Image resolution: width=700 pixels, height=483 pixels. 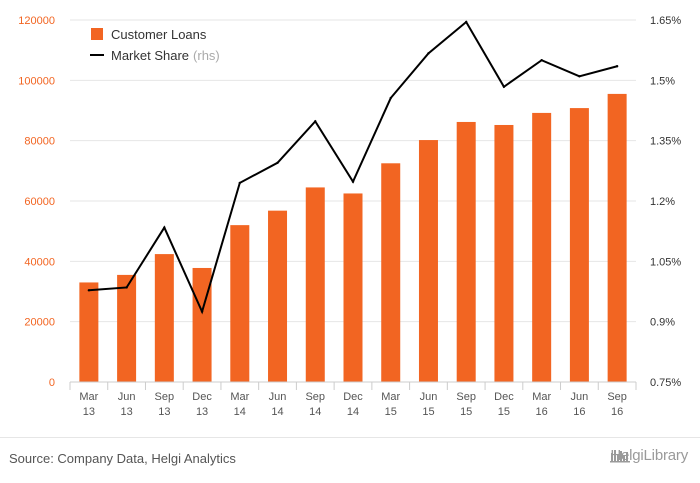 What do you see at coordinates (36, 81) in the screenshot?
I see `left-axis-tick-label: 100000` at bounding box center [36, 81].